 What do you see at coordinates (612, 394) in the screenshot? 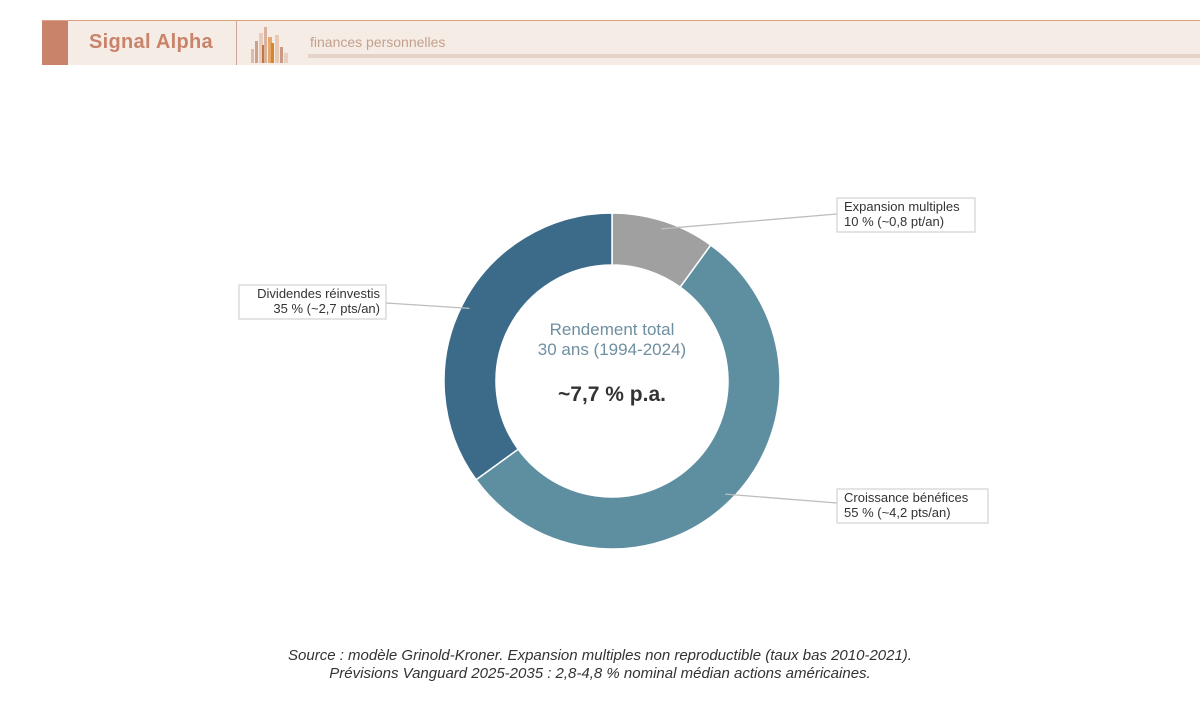
I see `center-value: ~7,7 % p.a.` at bounding box center [612, 394].